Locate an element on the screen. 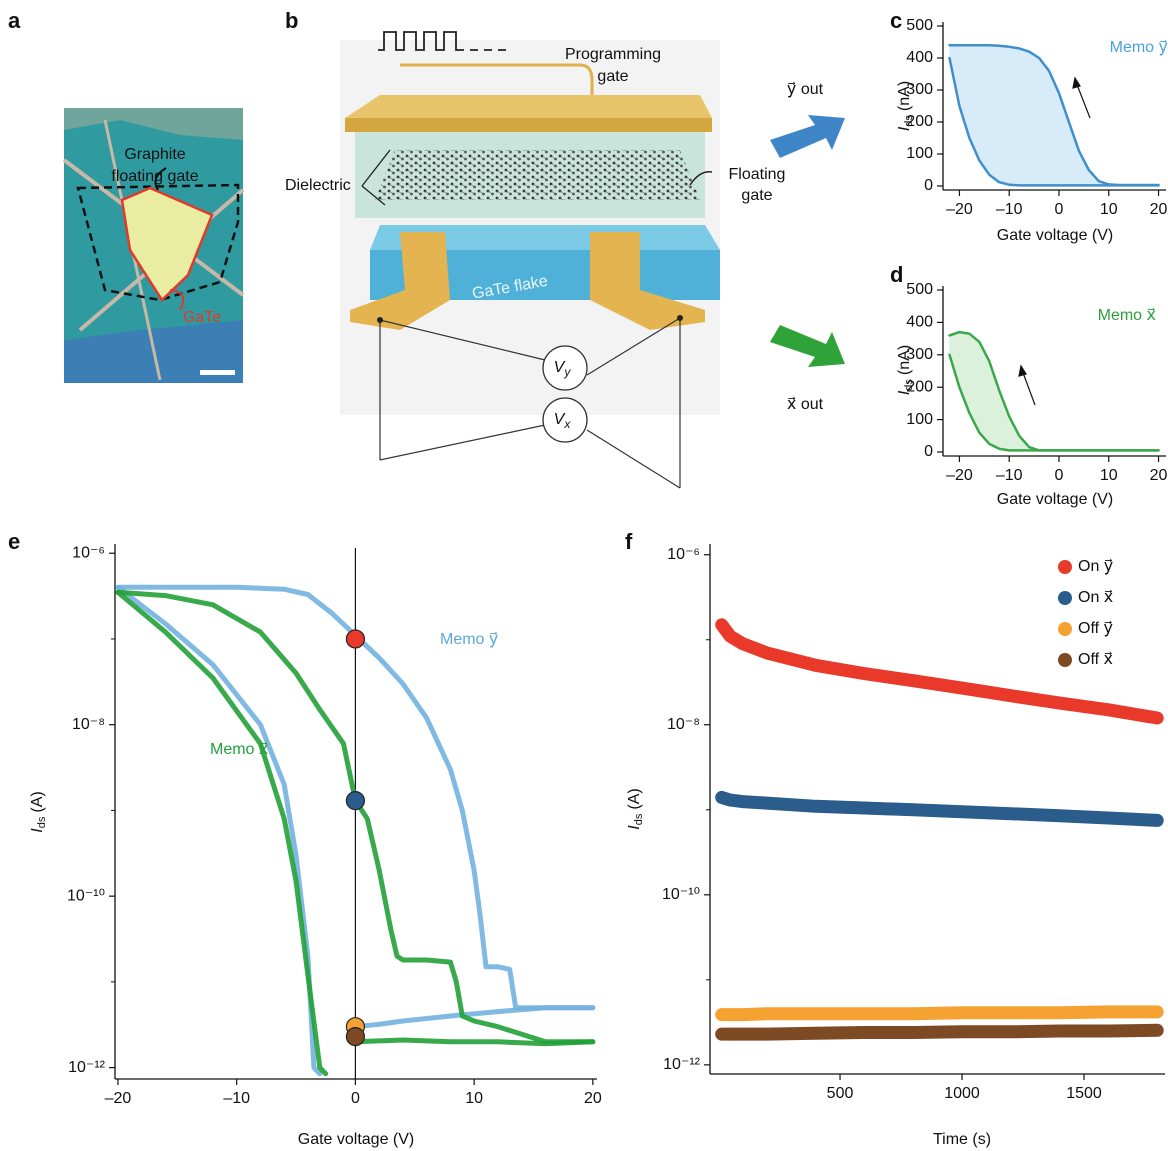 Image resolution: width=1168 pixels, height=1151 pixels. annotation: Programming is located at coordinates (613, 54).